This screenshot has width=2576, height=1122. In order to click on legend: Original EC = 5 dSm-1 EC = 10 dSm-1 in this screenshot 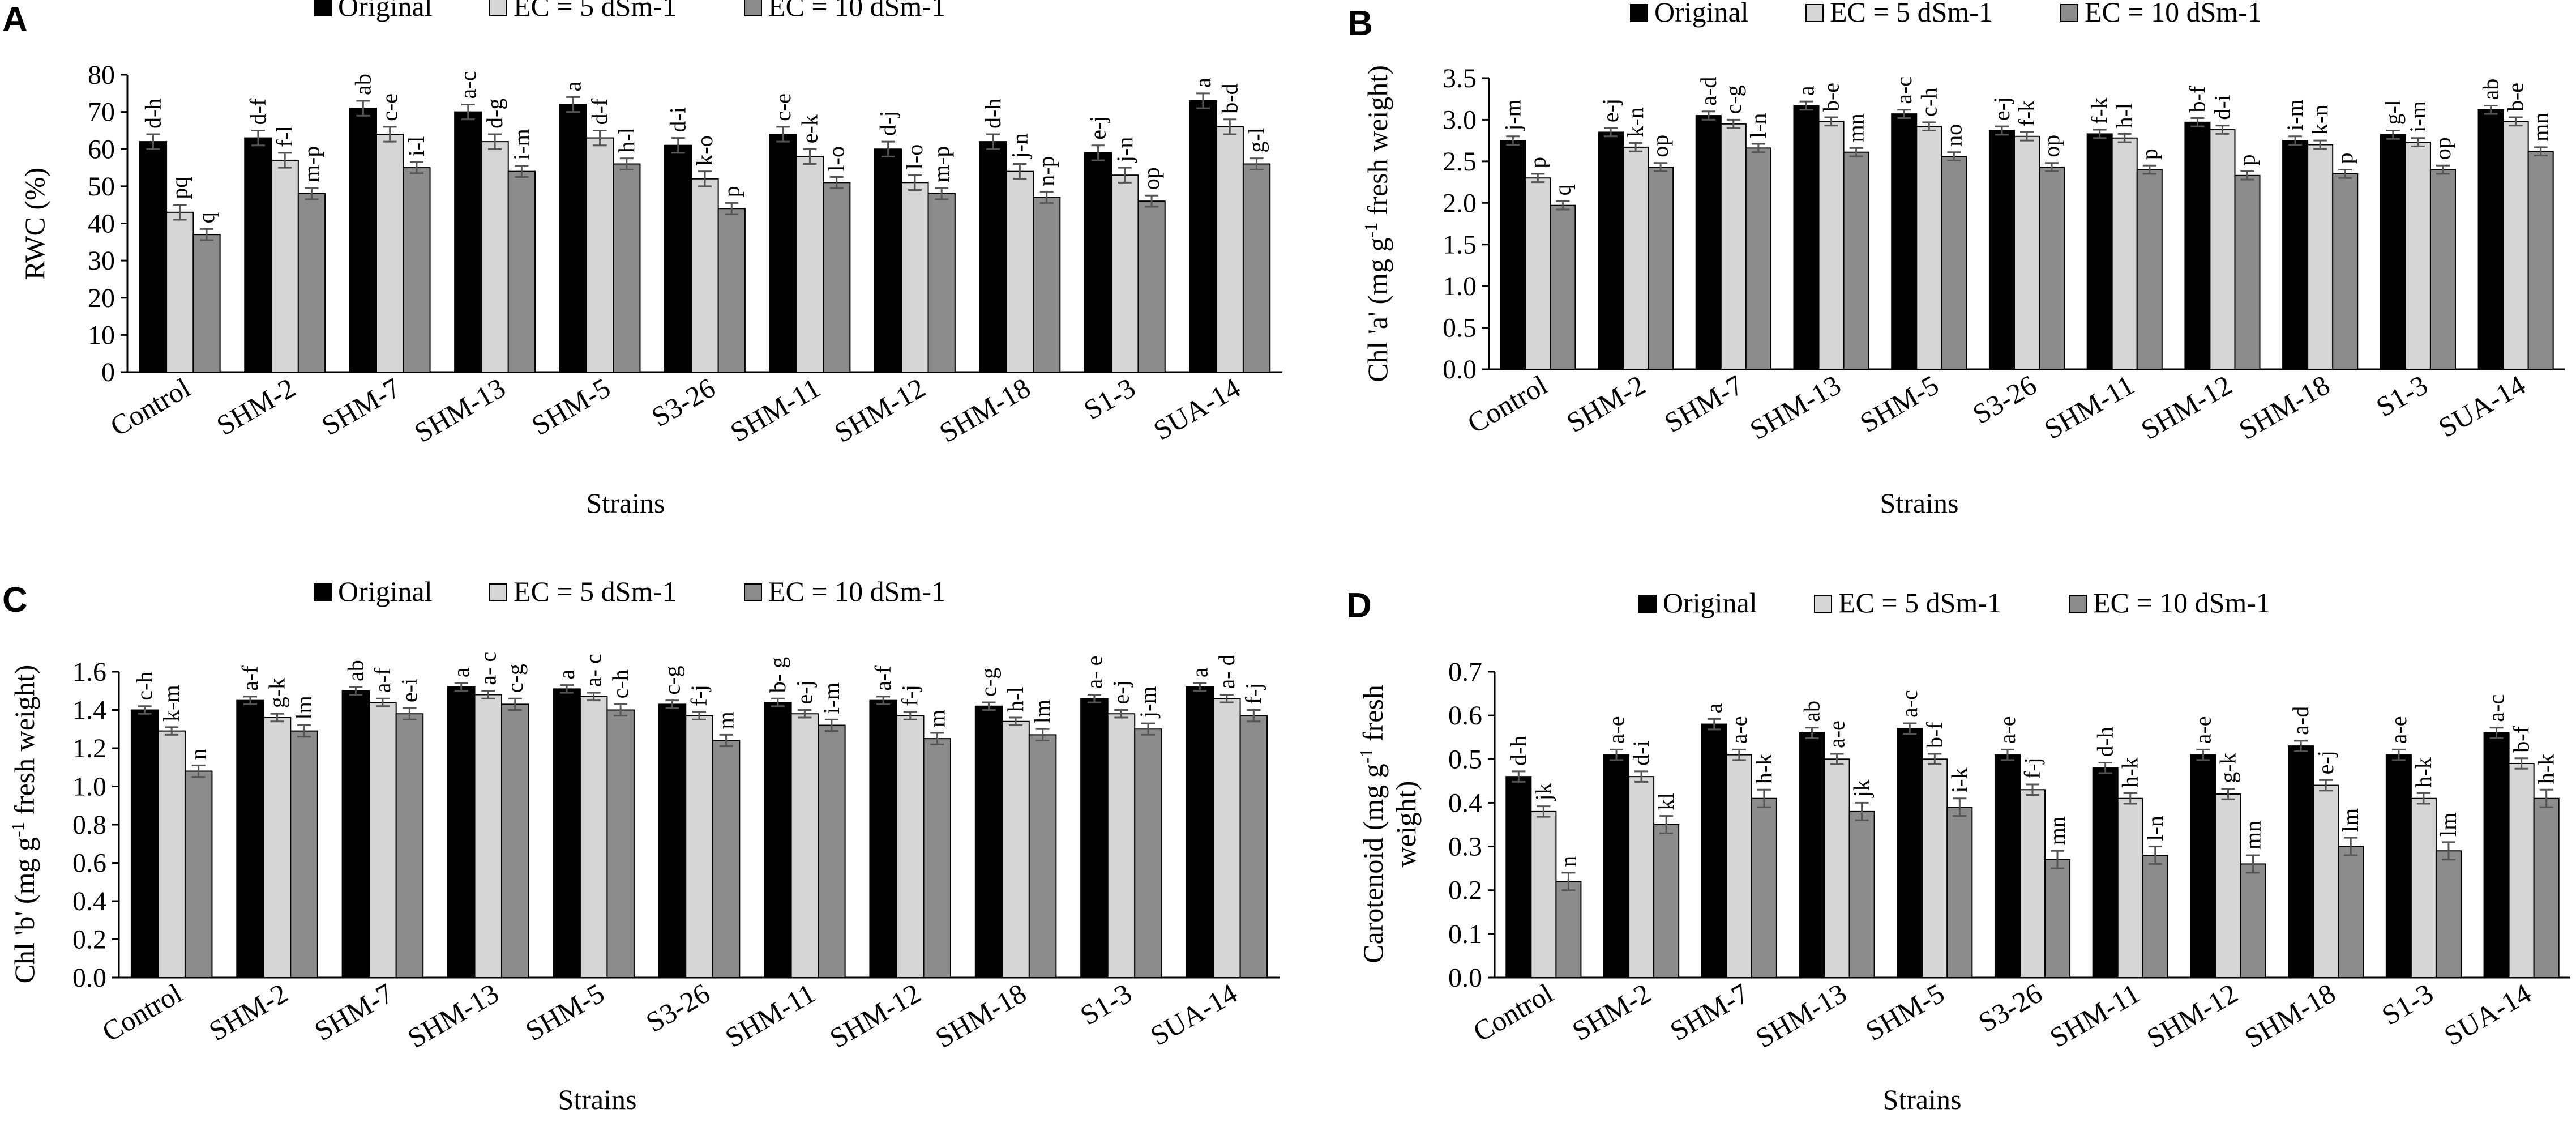, I will do `click(629, 11)`.